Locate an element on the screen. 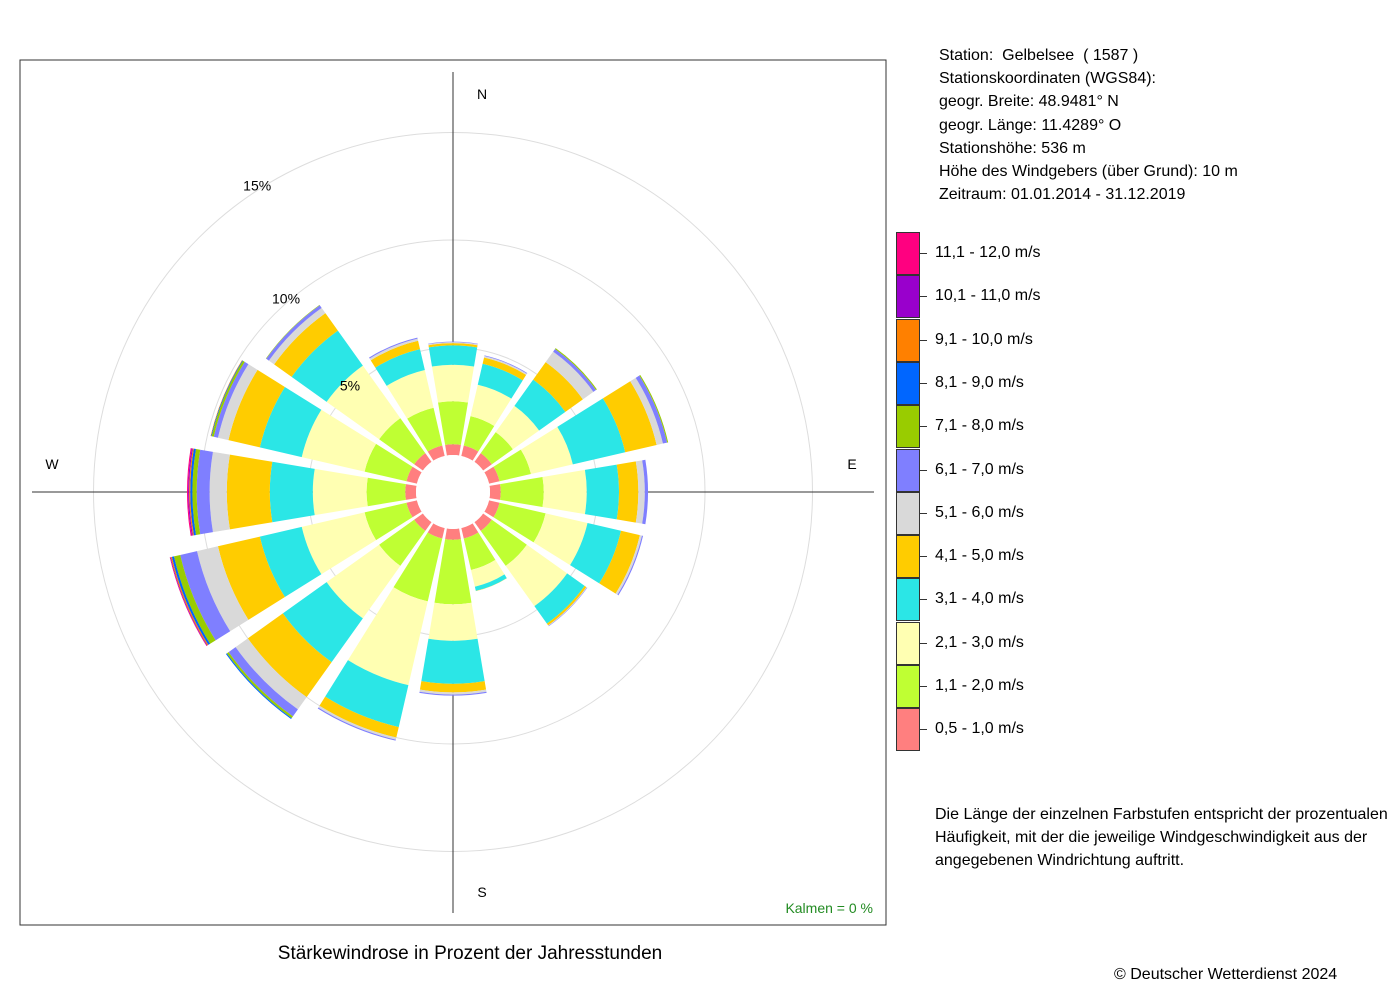  station-elevation: Stationshöhe: 536 m is located at coordinates (1012, 148).